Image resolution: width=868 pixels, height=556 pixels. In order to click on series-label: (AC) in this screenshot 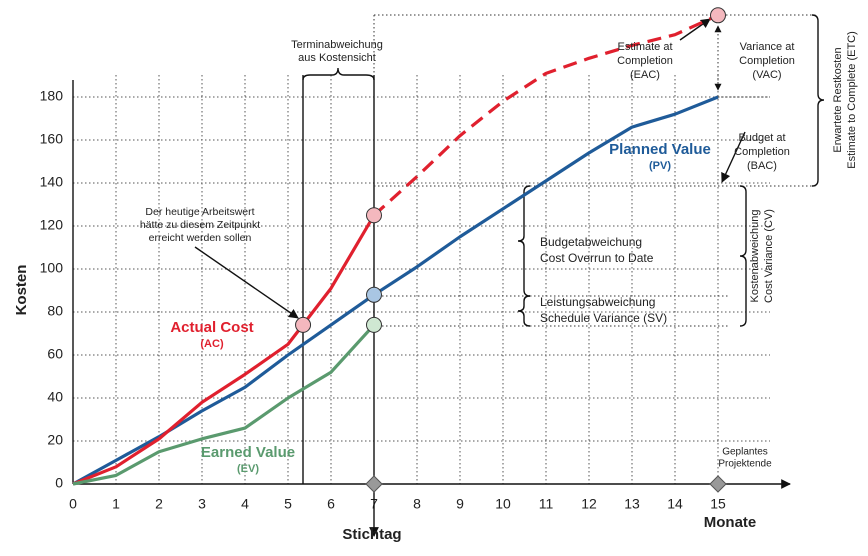, I will do `click(212, 344)`.